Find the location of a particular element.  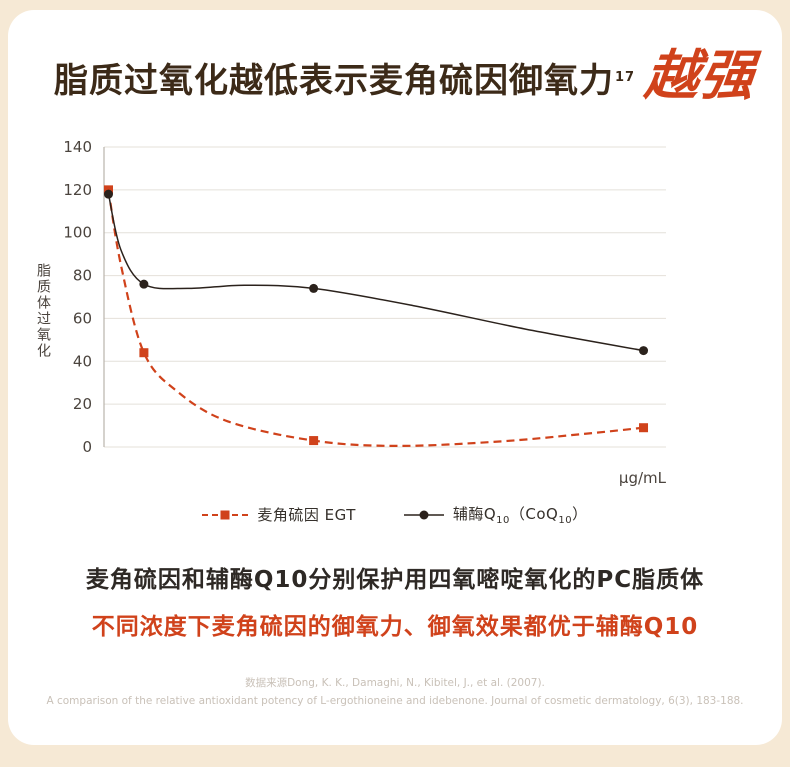

svg-text: 80 is located at coordinates (82, 276).